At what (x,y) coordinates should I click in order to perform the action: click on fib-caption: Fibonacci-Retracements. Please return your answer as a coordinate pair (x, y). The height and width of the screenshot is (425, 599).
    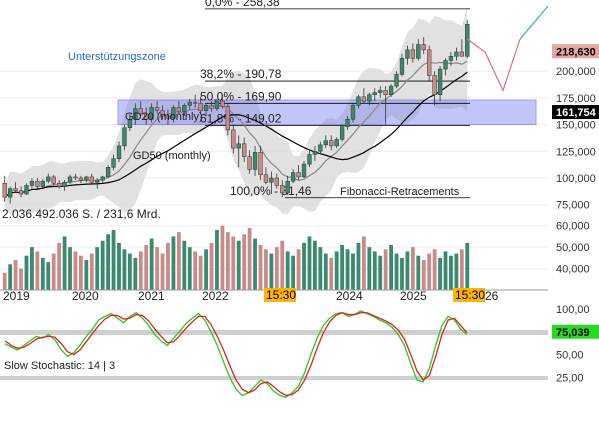
    Looking at the image, I should click on (400, 192).